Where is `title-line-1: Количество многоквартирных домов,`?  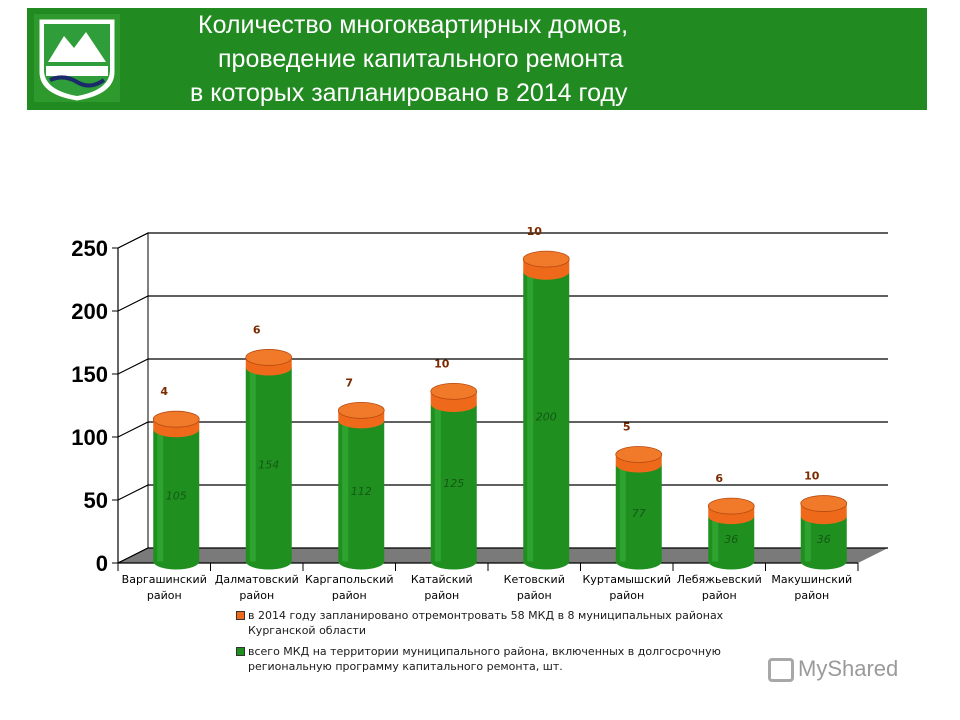
title-line-1: Количество многоквартирных домов, is located at coordinates (413, 25).